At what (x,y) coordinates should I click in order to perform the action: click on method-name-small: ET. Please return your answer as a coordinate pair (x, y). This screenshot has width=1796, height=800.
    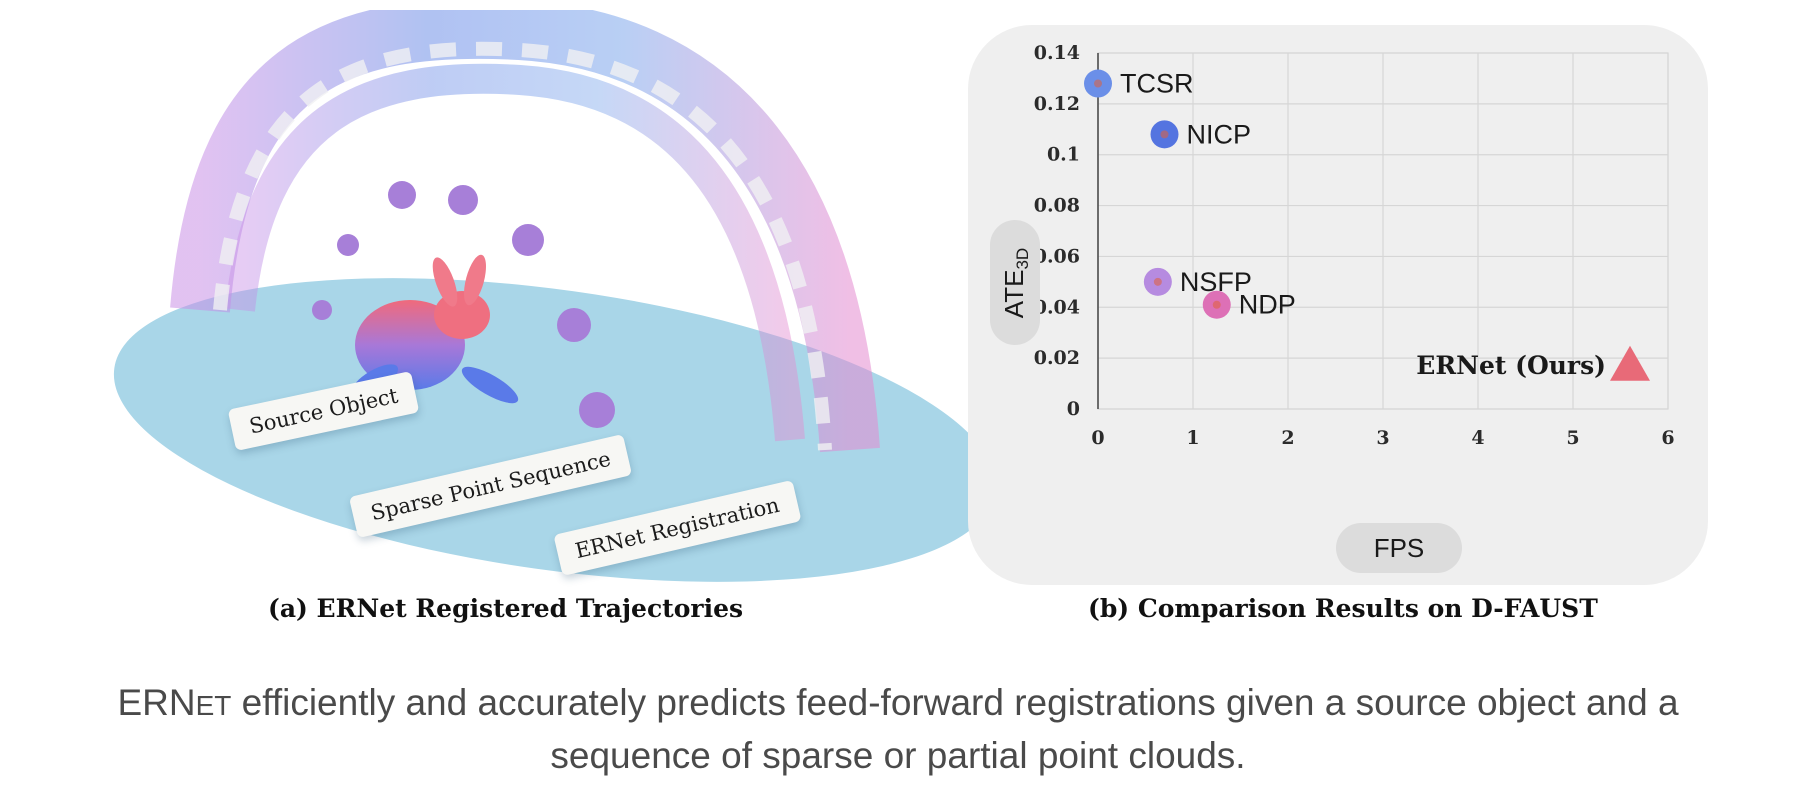
    Looking at the image, I should click on (213, 705).